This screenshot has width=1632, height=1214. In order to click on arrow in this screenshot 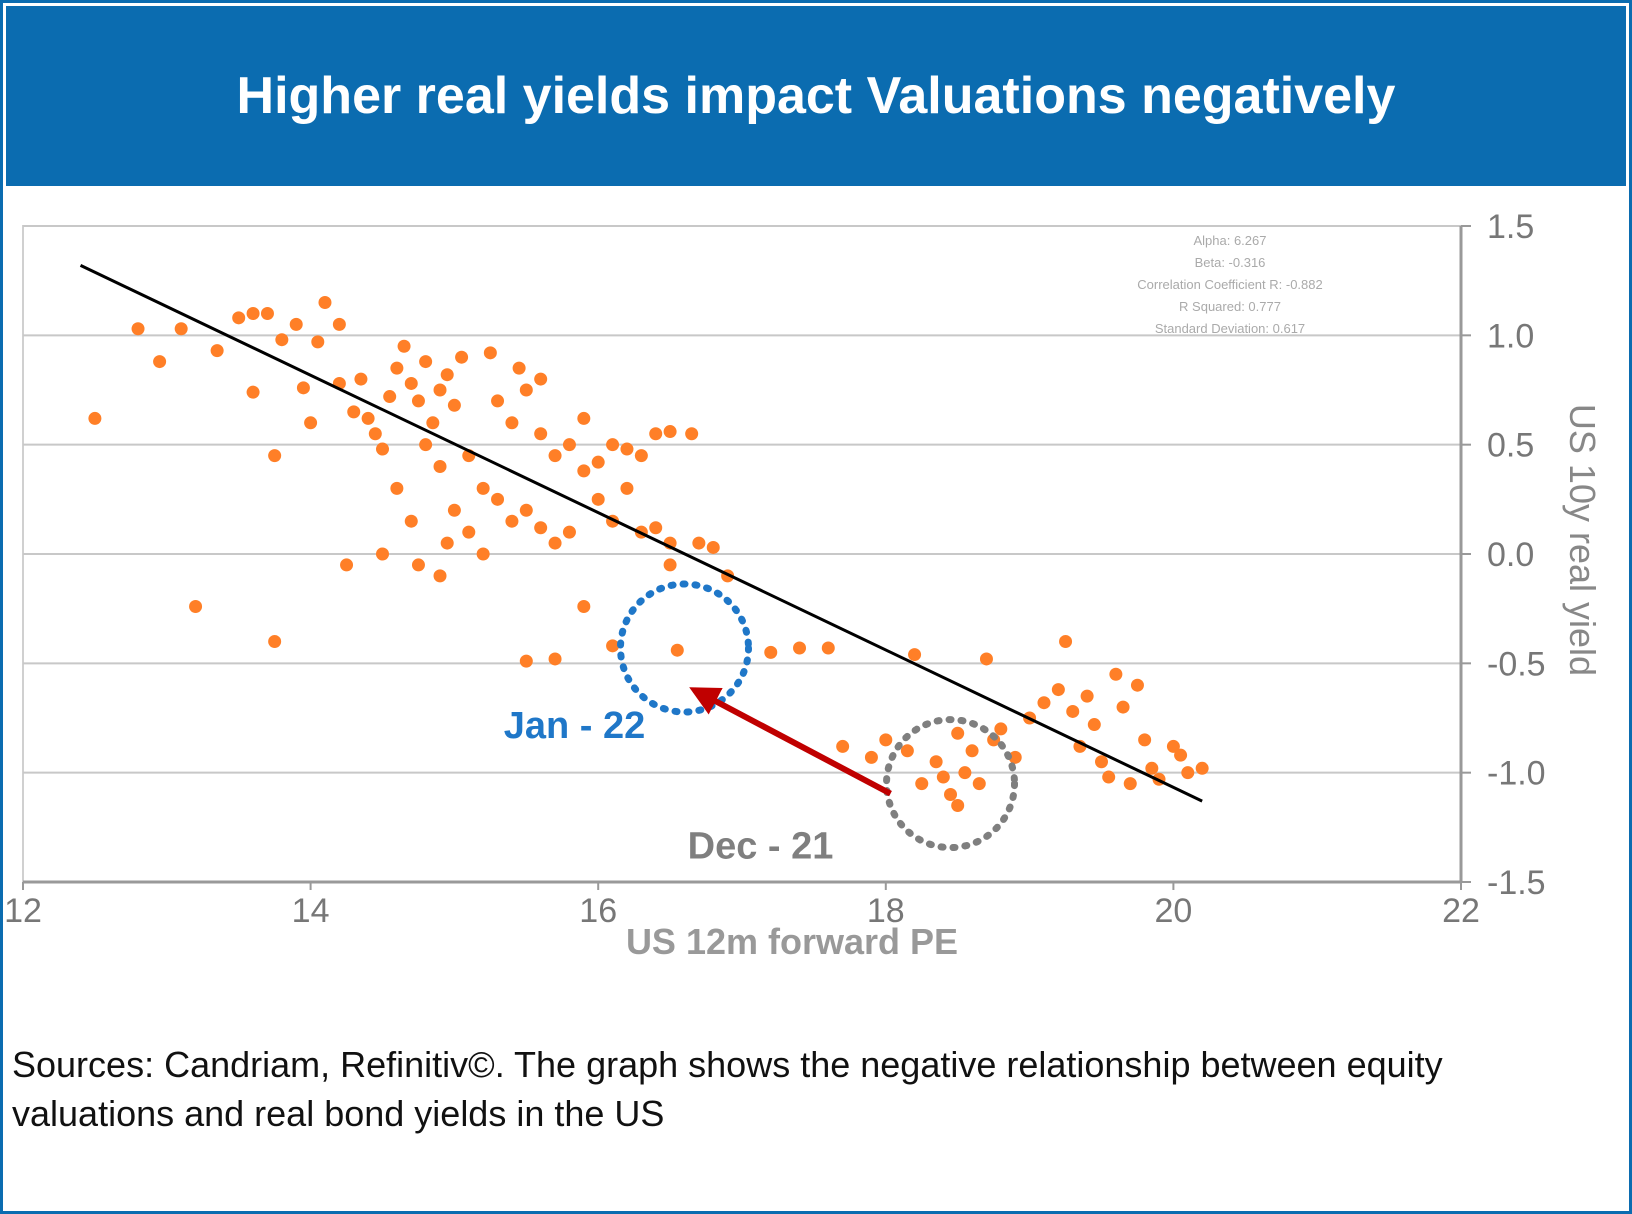, I will do `click(790, 742)`.